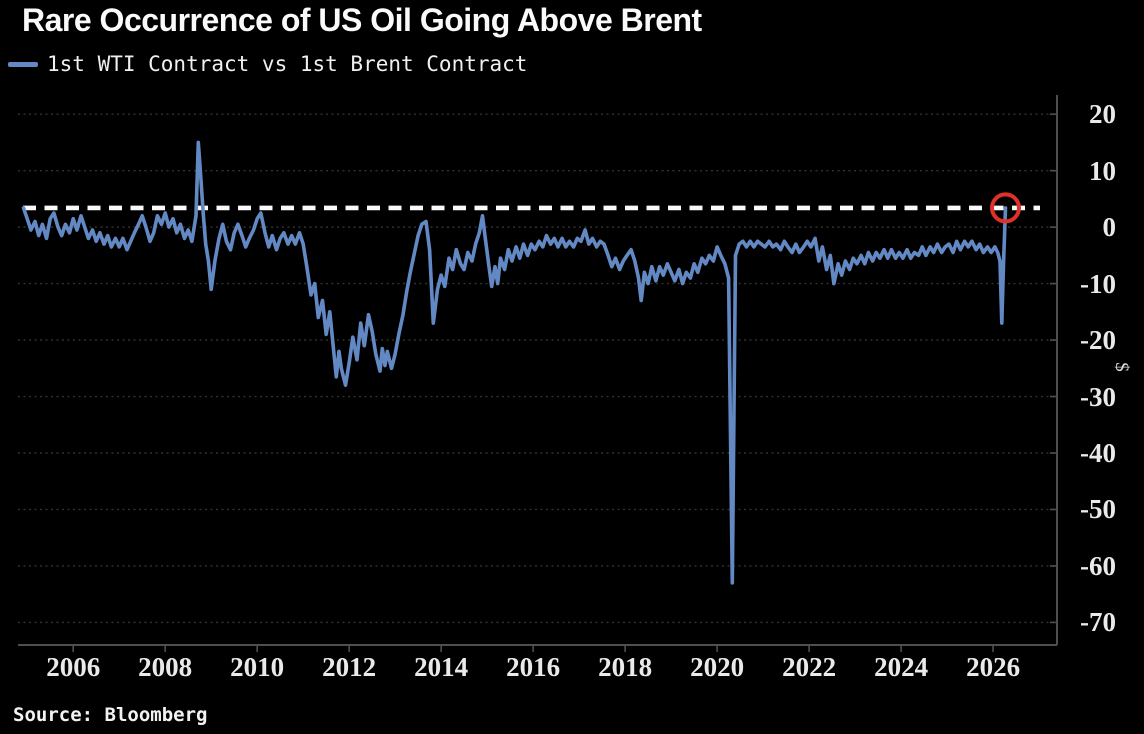 This screenshot has height=734, width=1144. I want to click on x-axis-tick-label: 2006, so click(73, 667).